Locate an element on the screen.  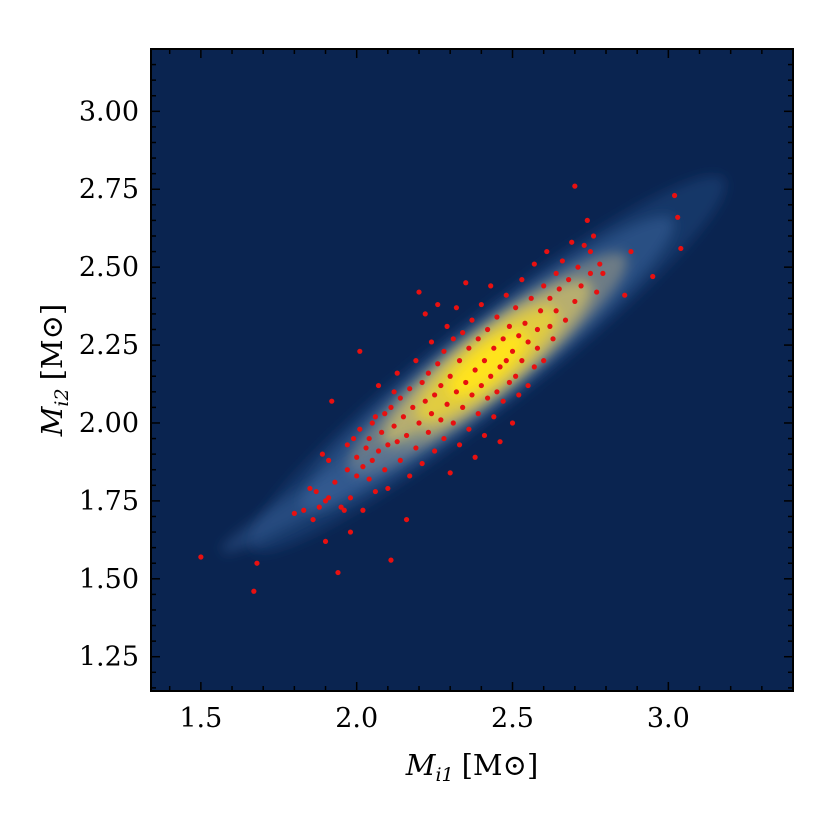
y-tick-label: 2.75 is located at coordinates (109, 189).